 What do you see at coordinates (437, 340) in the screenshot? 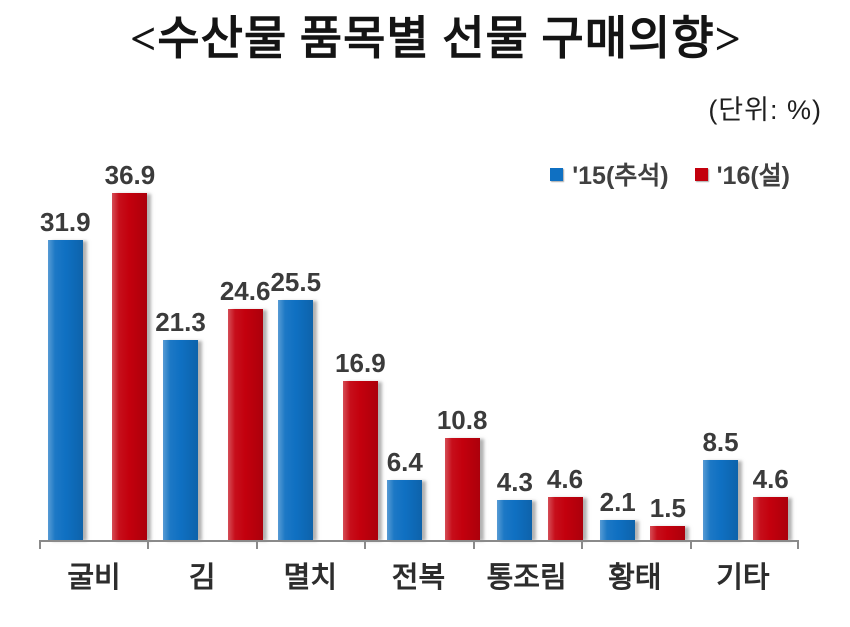
I see `bar-group-4: 6.4 10.8` at bounding box center [437, 340].